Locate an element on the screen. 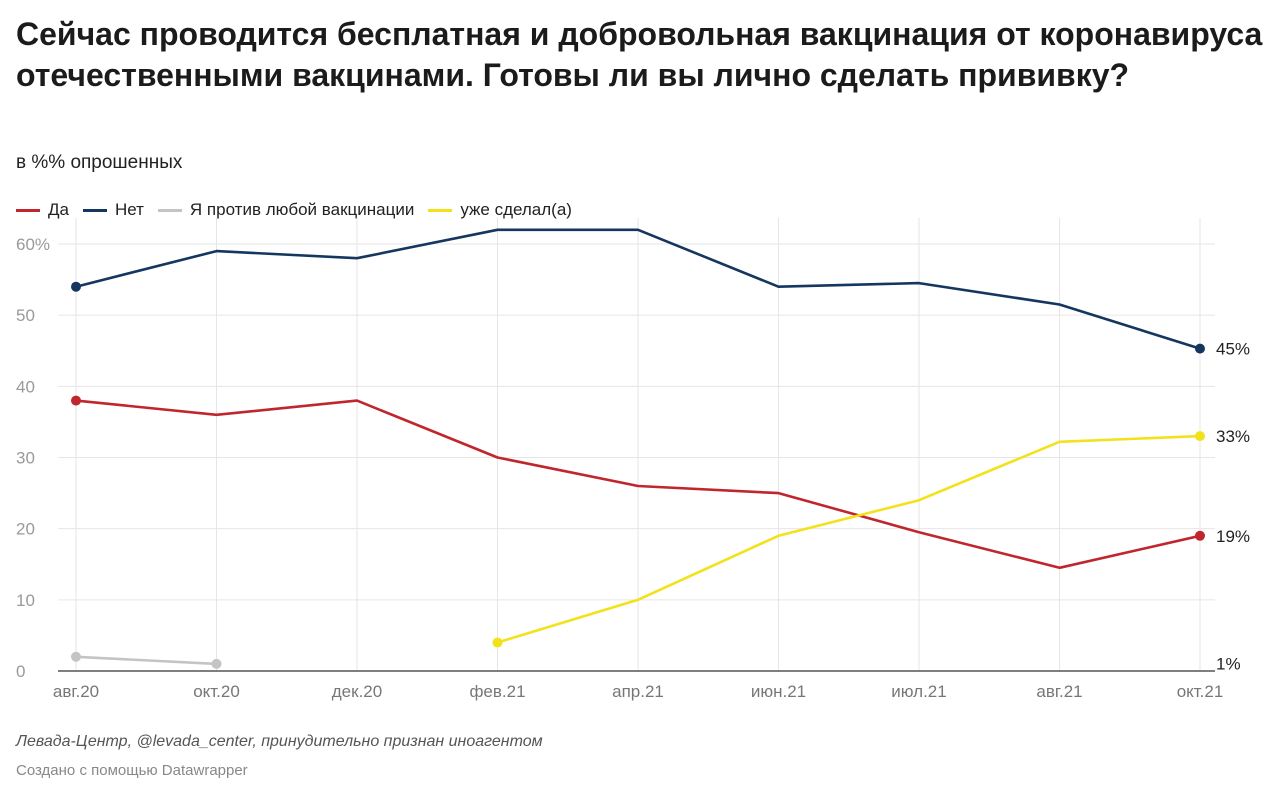 The image size is (1280, 797). series-line-against is located at coordinates (146, 660).